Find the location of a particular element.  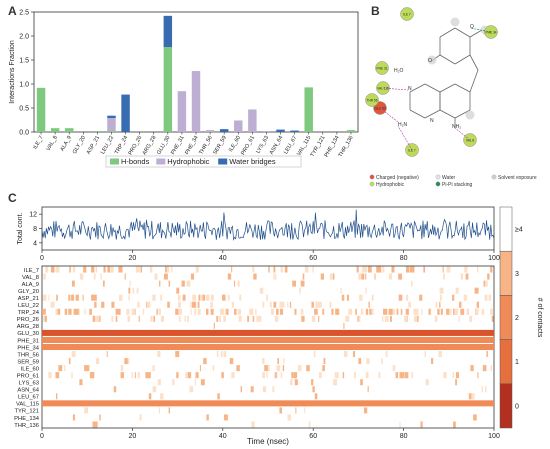

x-tick-label: PRO_61 is located at coordinates (248, 145).